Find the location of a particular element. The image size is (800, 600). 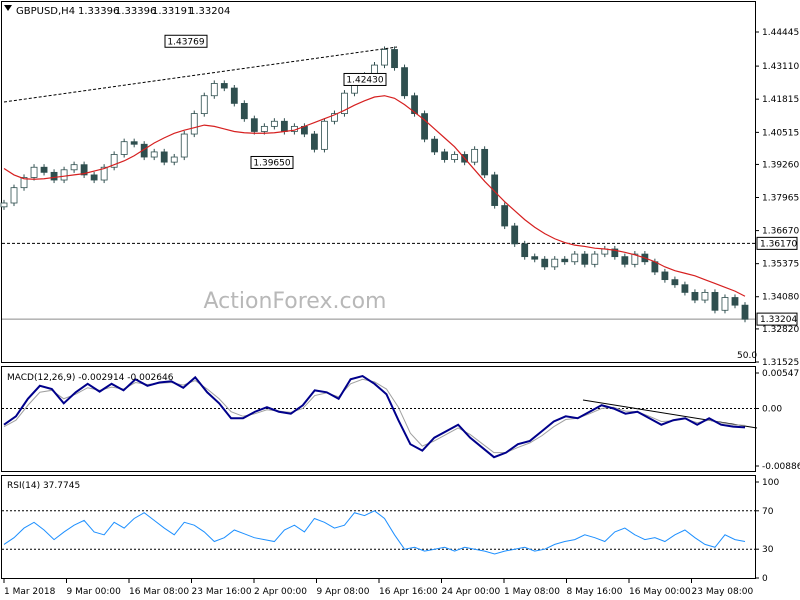

time-tick-label: 23 Mar 16:00 is located at coordinates (222, 592).